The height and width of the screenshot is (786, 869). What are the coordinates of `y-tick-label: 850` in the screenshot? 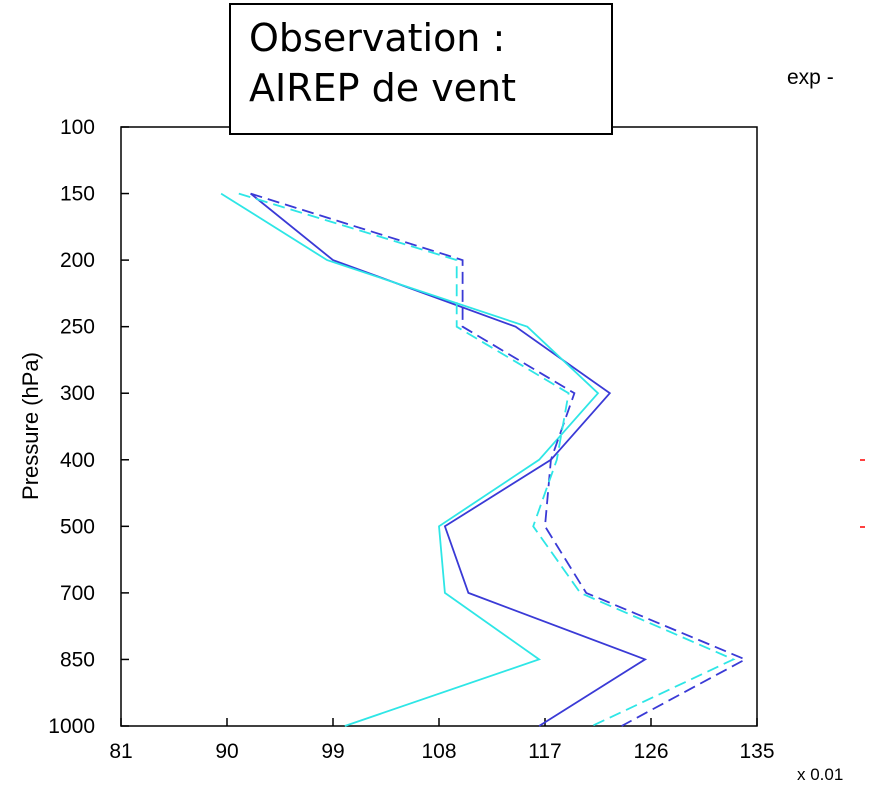 It's located at (77, 659).